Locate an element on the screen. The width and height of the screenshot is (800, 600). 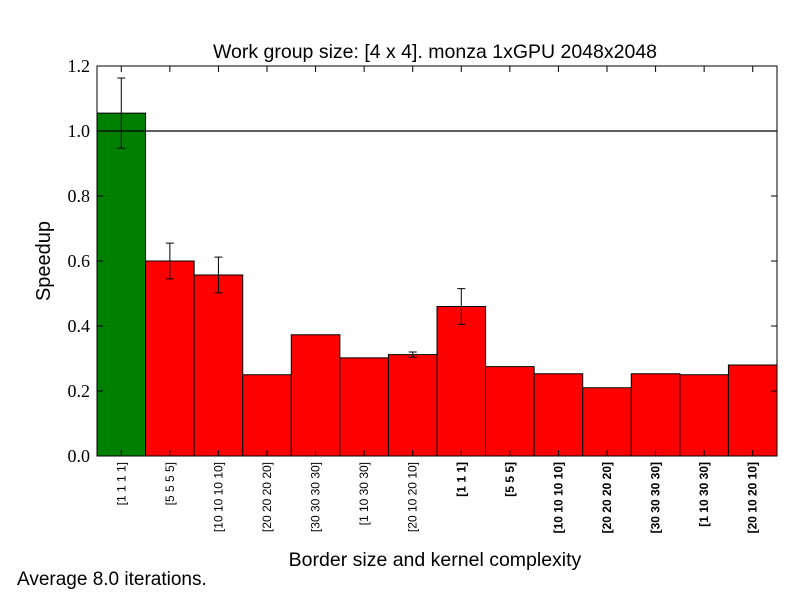
x-tick-label-12: [1 10 30 30] is located at coordinates (704, 494).